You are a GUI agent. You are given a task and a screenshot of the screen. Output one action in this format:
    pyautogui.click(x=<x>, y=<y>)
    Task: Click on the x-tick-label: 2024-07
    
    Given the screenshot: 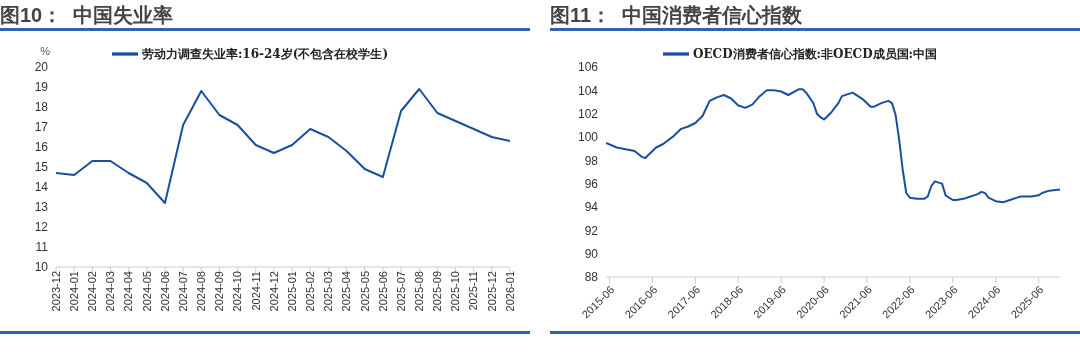 What is the action you would take?
    pyautogui.click(x=182, y=291)
    